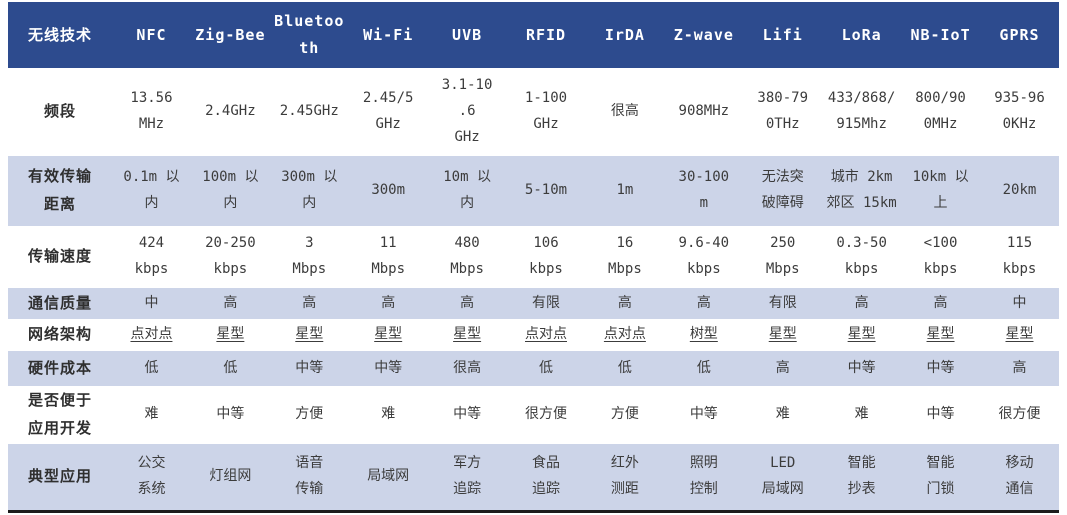 The image size is (1067, 515). What do you see at coordinates (862, 35) in the screenshot?
I see `column-header: LoRa` at bounding box center [862, 35].